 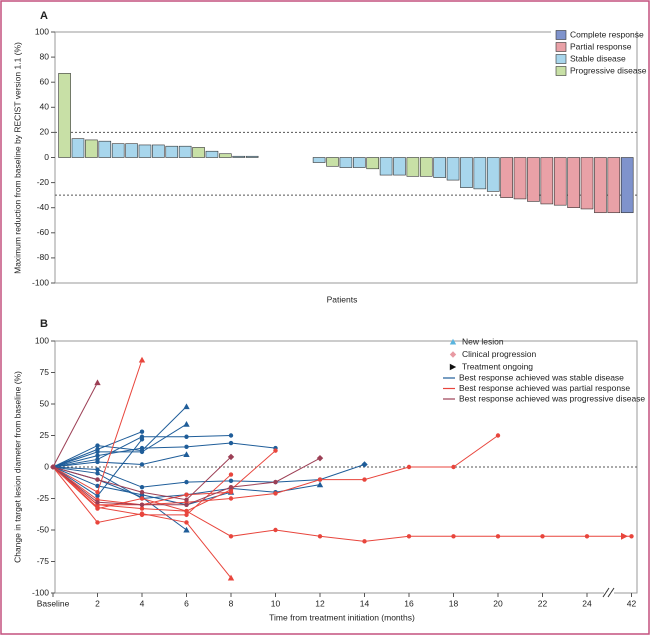 What do you see at coordinates (45, 56) in the screenshot?
I see `y-tick-label: 80` at bounding box center [45, 56].